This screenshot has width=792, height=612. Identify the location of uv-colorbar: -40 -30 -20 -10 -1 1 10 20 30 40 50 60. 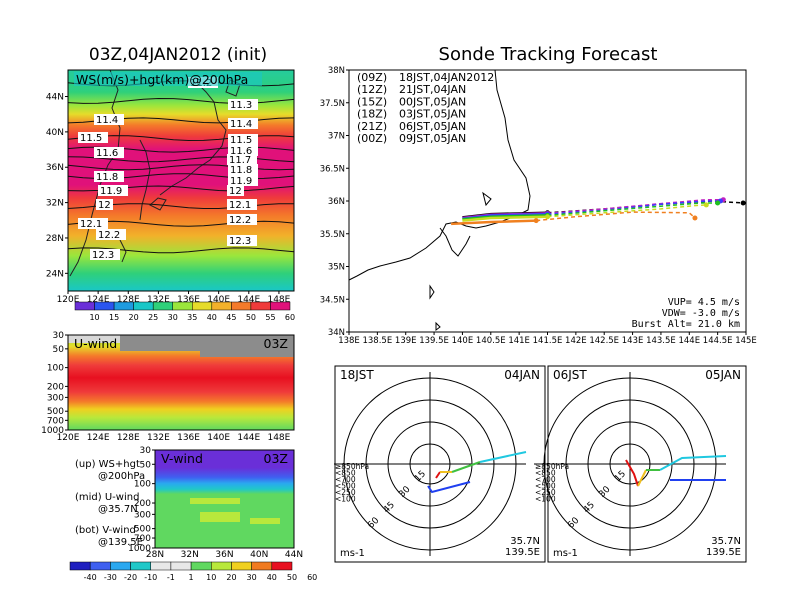
(193, 571).